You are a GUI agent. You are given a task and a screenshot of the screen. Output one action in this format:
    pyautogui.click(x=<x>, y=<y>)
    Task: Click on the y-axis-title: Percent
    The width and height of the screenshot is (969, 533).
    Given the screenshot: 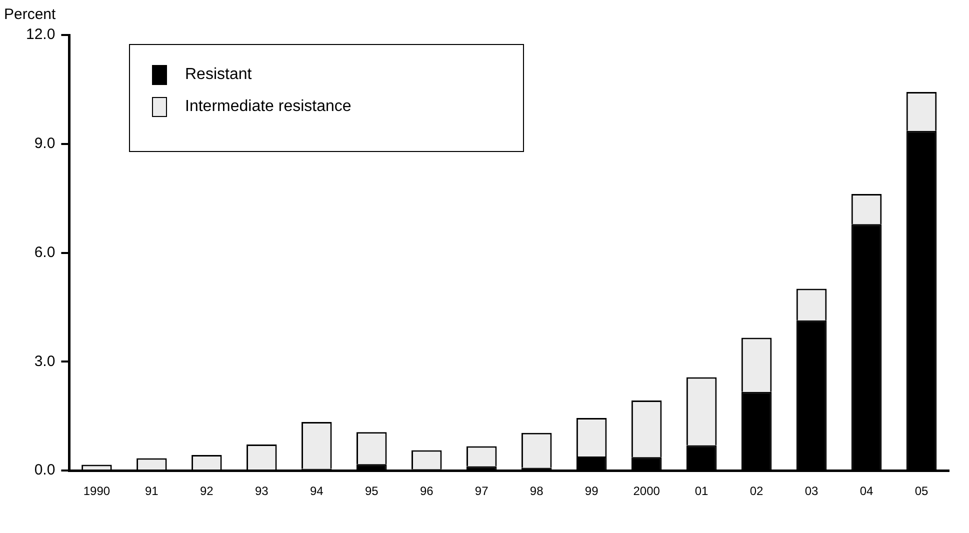 What is the action you would take?
    pyautogui.click(x=30, y=14)
    